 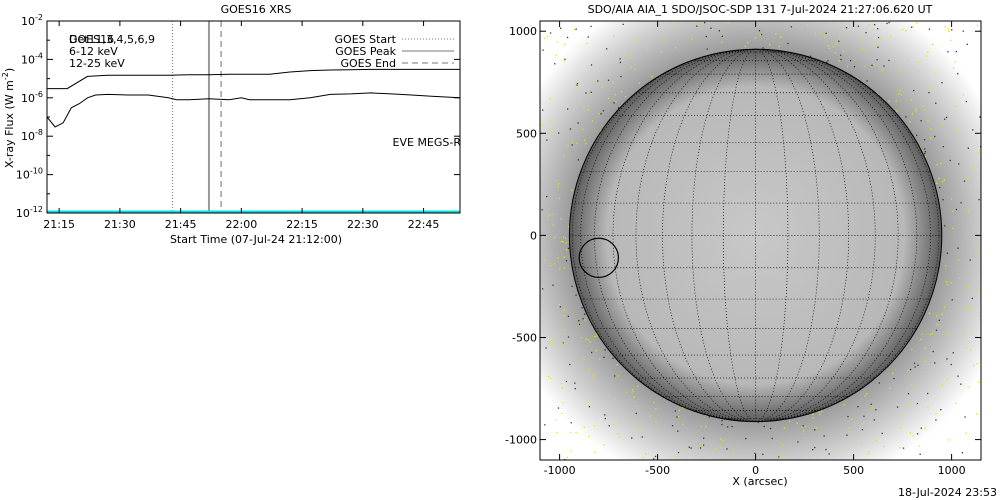 I want to click on goes-y-tick-label: 10-10, so click(x=29, y=174).